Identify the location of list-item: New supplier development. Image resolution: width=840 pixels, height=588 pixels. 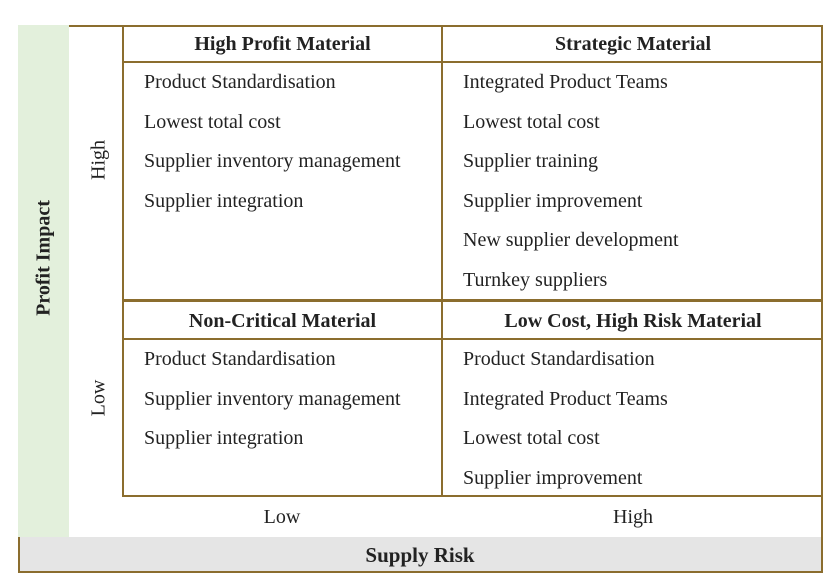
(571, 240).